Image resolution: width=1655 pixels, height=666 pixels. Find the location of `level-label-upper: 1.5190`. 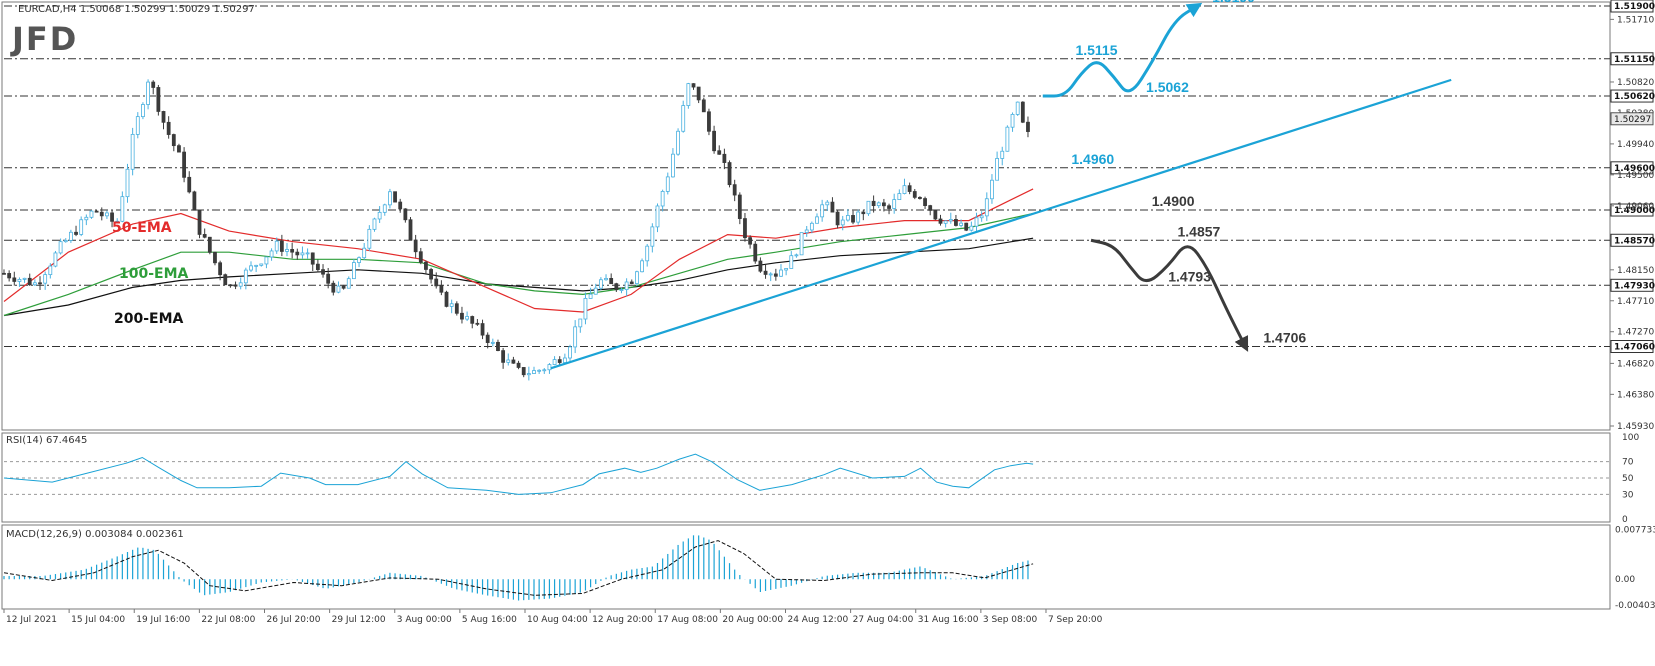

level-label-upper: 1.5190 is located at coordinates (1233, 2).